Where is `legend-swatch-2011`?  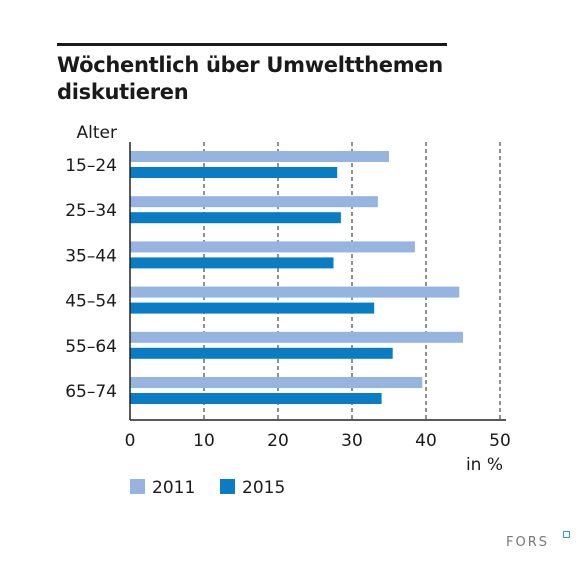
legend-swatch-2011 is located at coordinates (137, 486).